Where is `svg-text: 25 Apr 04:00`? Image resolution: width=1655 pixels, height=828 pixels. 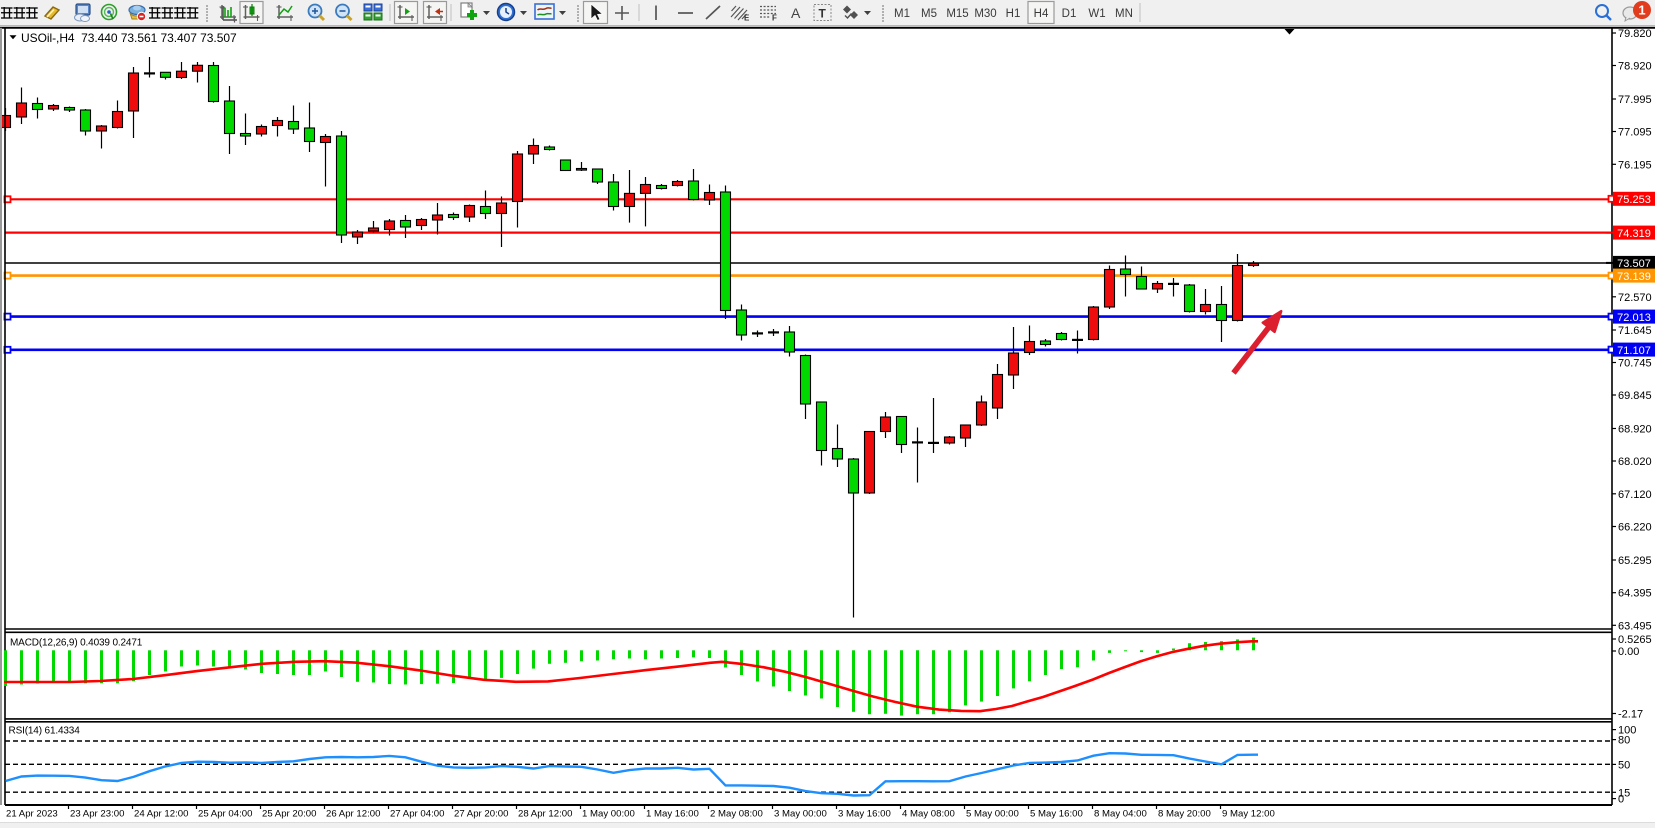
svg-text: 25 Apr 04:00 is located at coordinates (225, 814).